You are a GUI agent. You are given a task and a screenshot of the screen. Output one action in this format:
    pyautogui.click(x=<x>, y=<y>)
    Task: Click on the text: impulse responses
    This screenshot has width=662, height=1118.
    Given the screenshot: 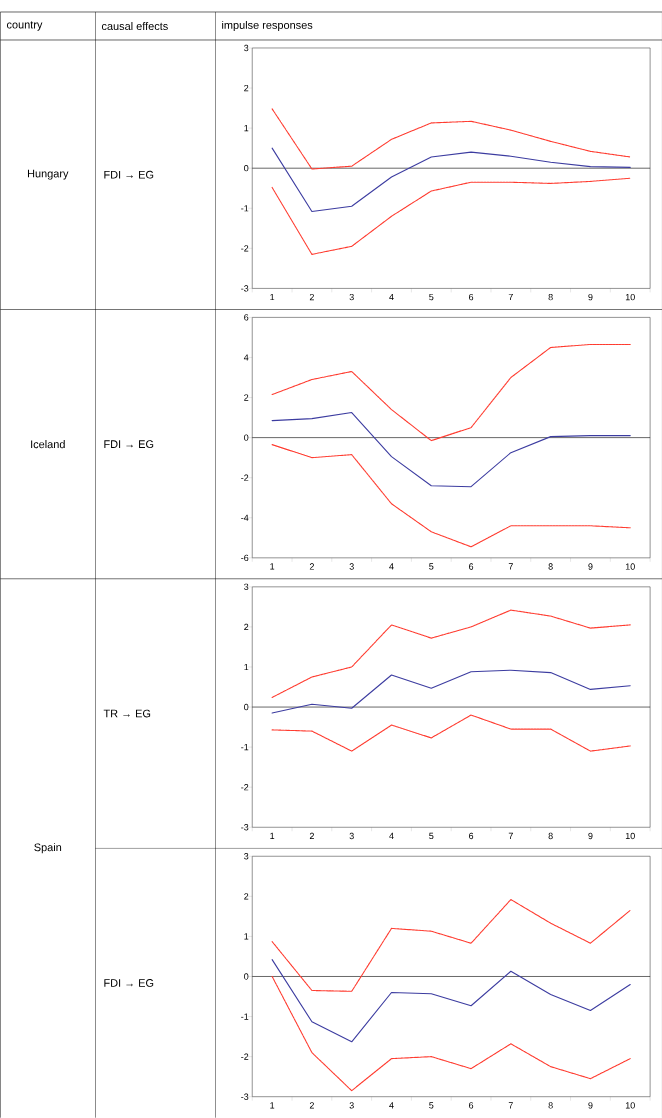 What is the action you would take?
    pyautogui.click(x=267, y=26)
    